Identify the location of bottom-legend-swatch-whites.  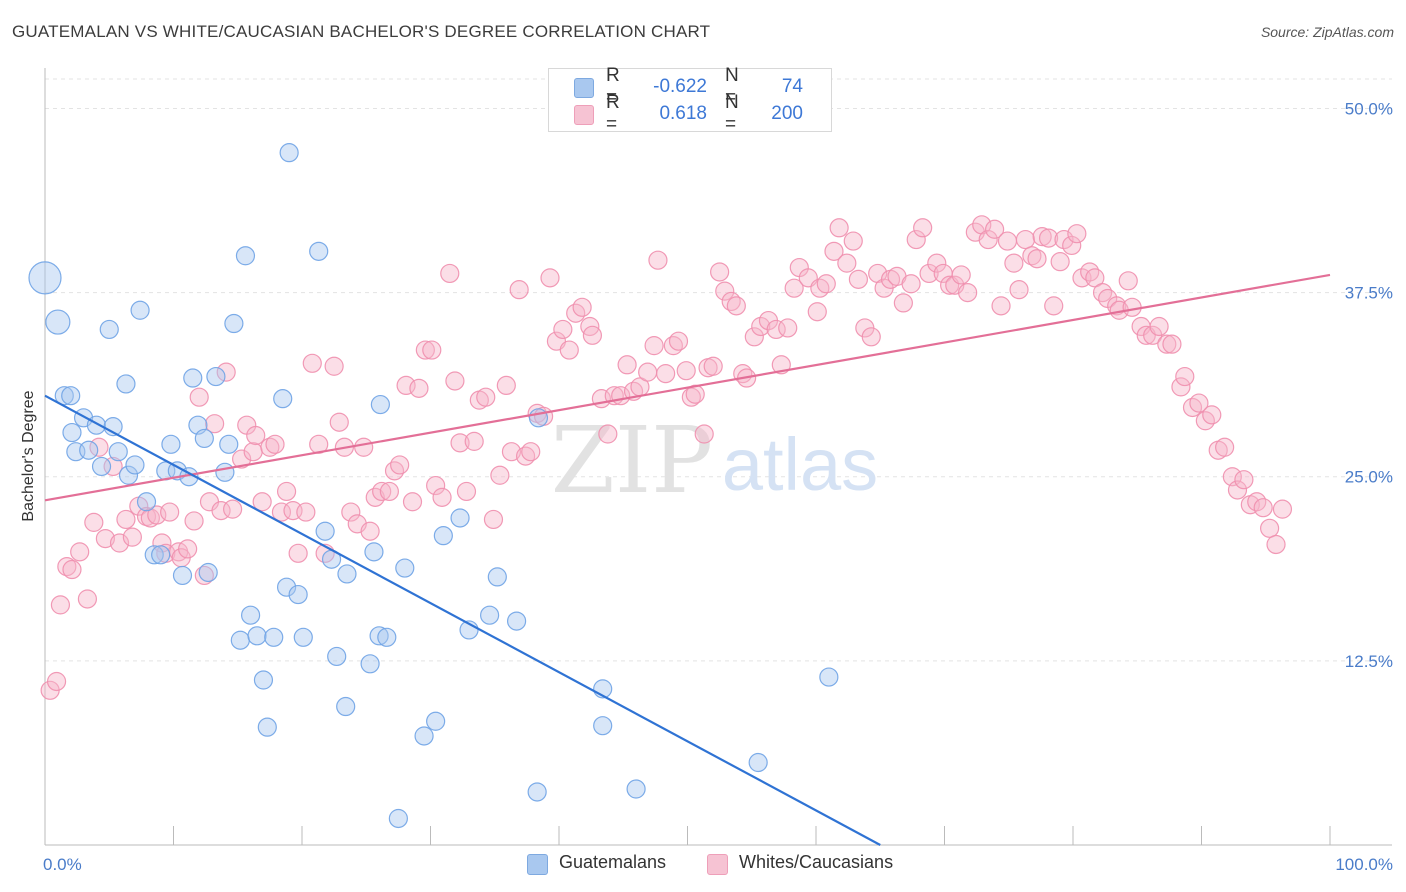
(717, 864).